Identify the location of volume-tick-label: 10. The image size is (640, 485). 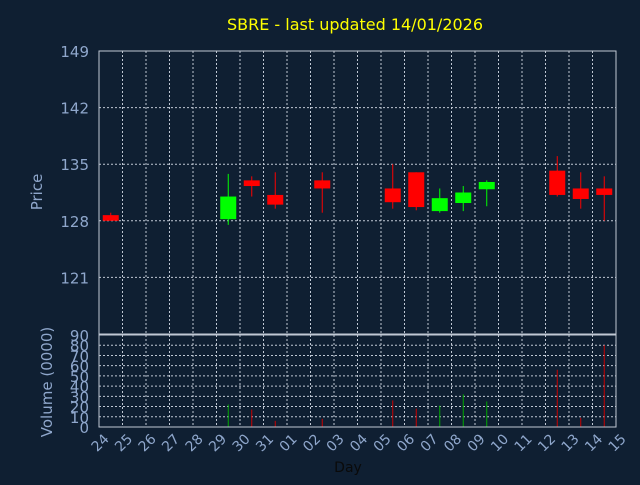
(79, 418).